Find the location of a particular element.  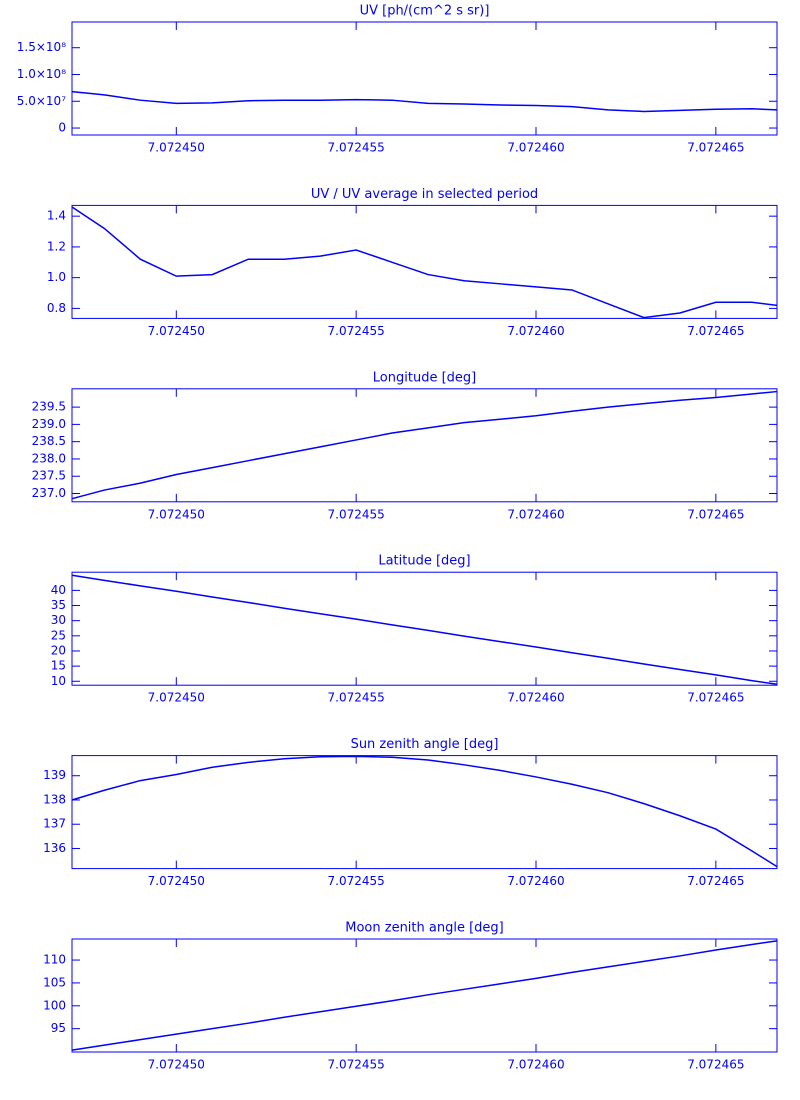

y-tick-label: 139 is located at coordinates (54, 775).